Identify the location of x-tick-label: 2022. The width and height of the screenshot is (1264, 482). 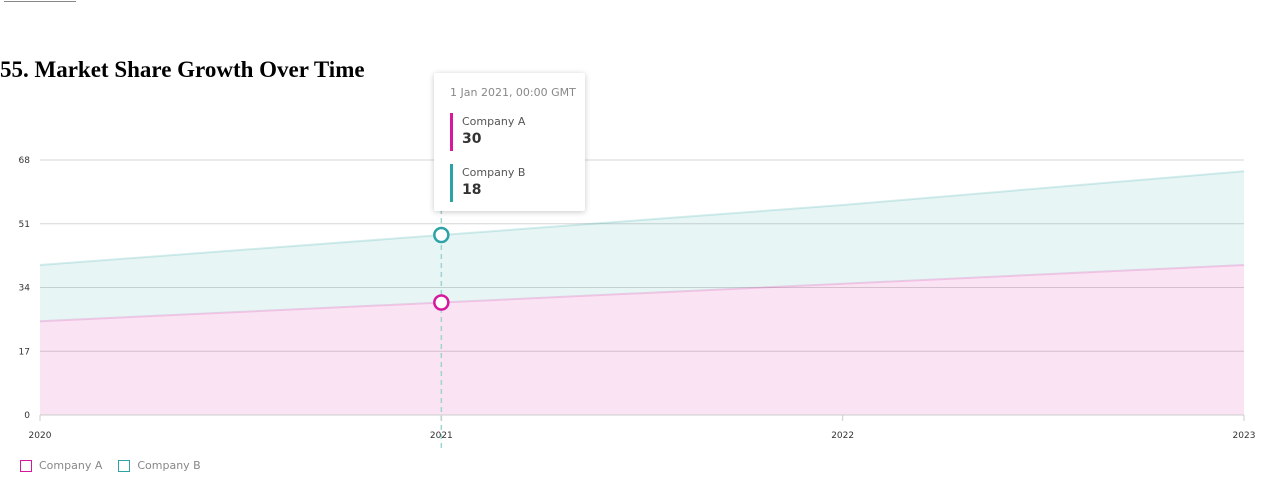
(842, 436).